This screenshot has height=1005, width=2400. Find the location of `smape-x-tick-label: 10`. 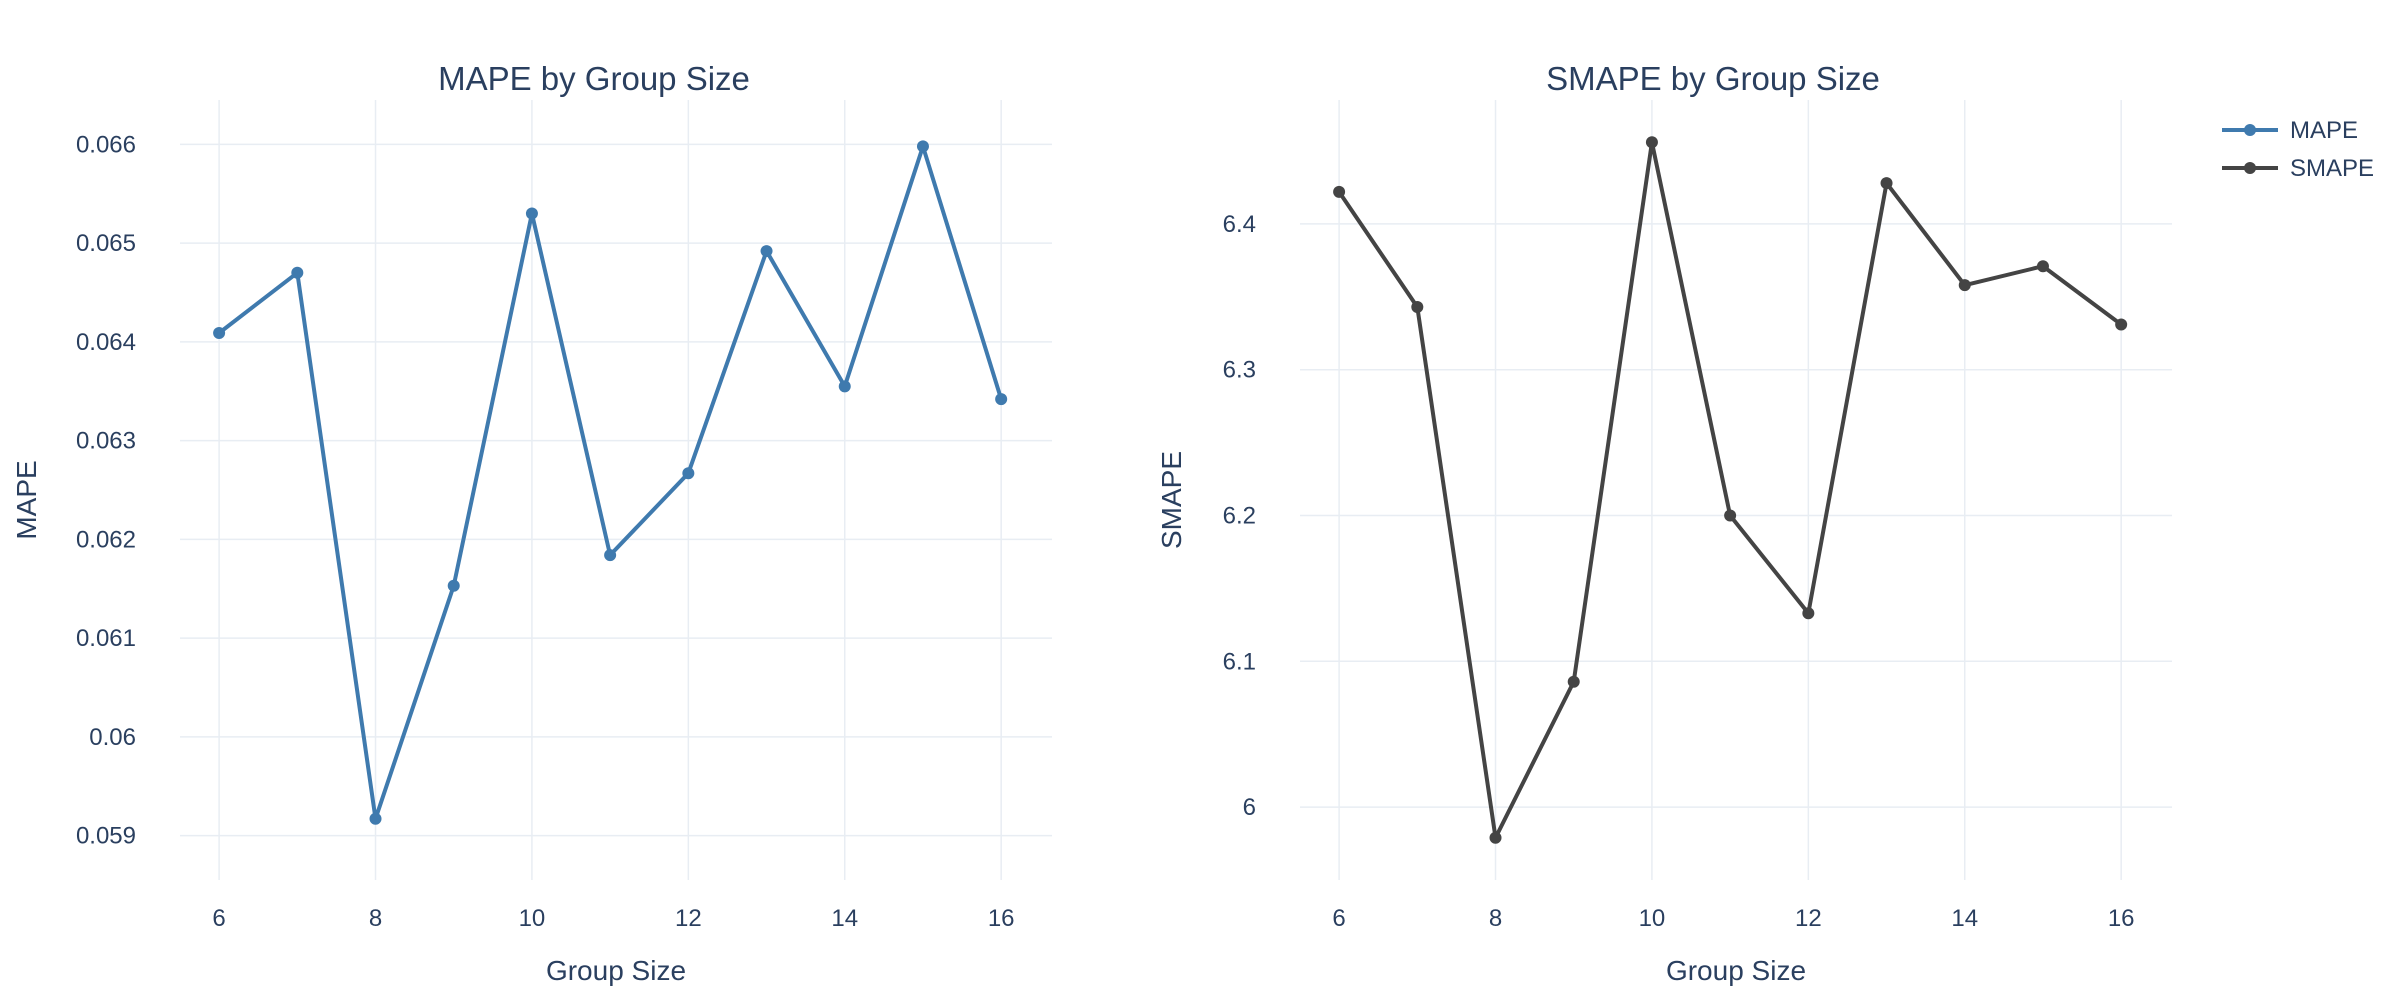

smape-x-tick-label: 10 is located at coordinates (1652, 918).